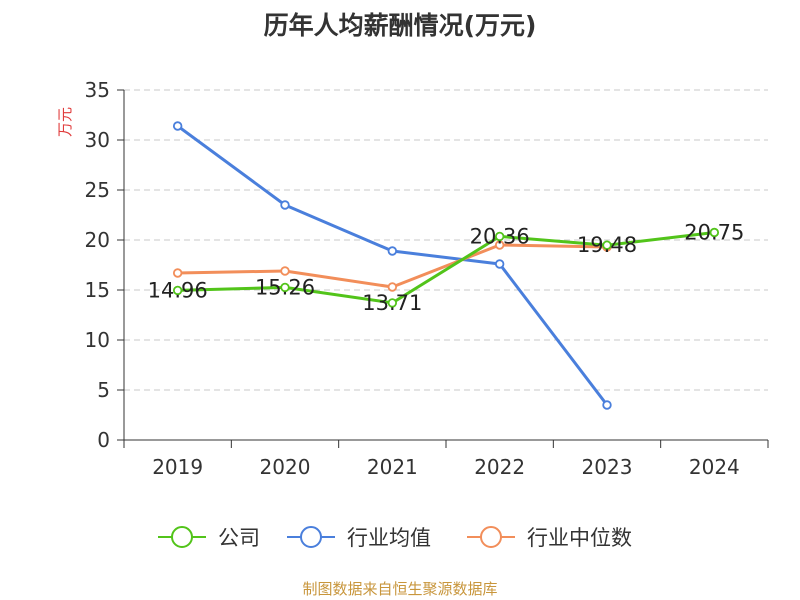 This screenshot has height=600, width=800. I want to click on x-tick-label: 2020, so click(285, 467).